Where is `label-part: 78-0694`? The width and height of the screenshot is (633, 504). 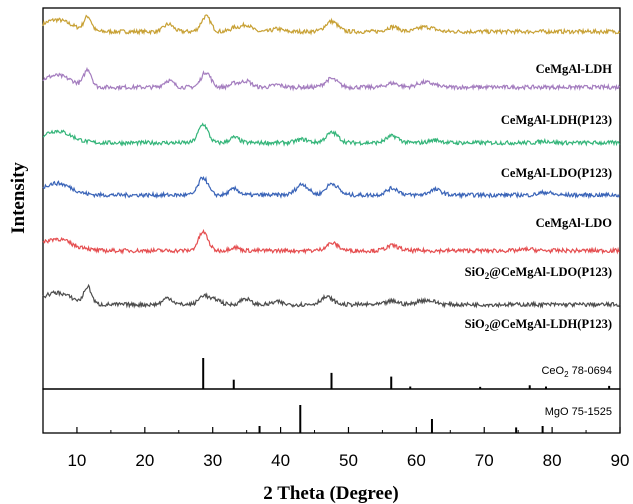 label-part: 78-0694 is located at coordinates (590, 371).